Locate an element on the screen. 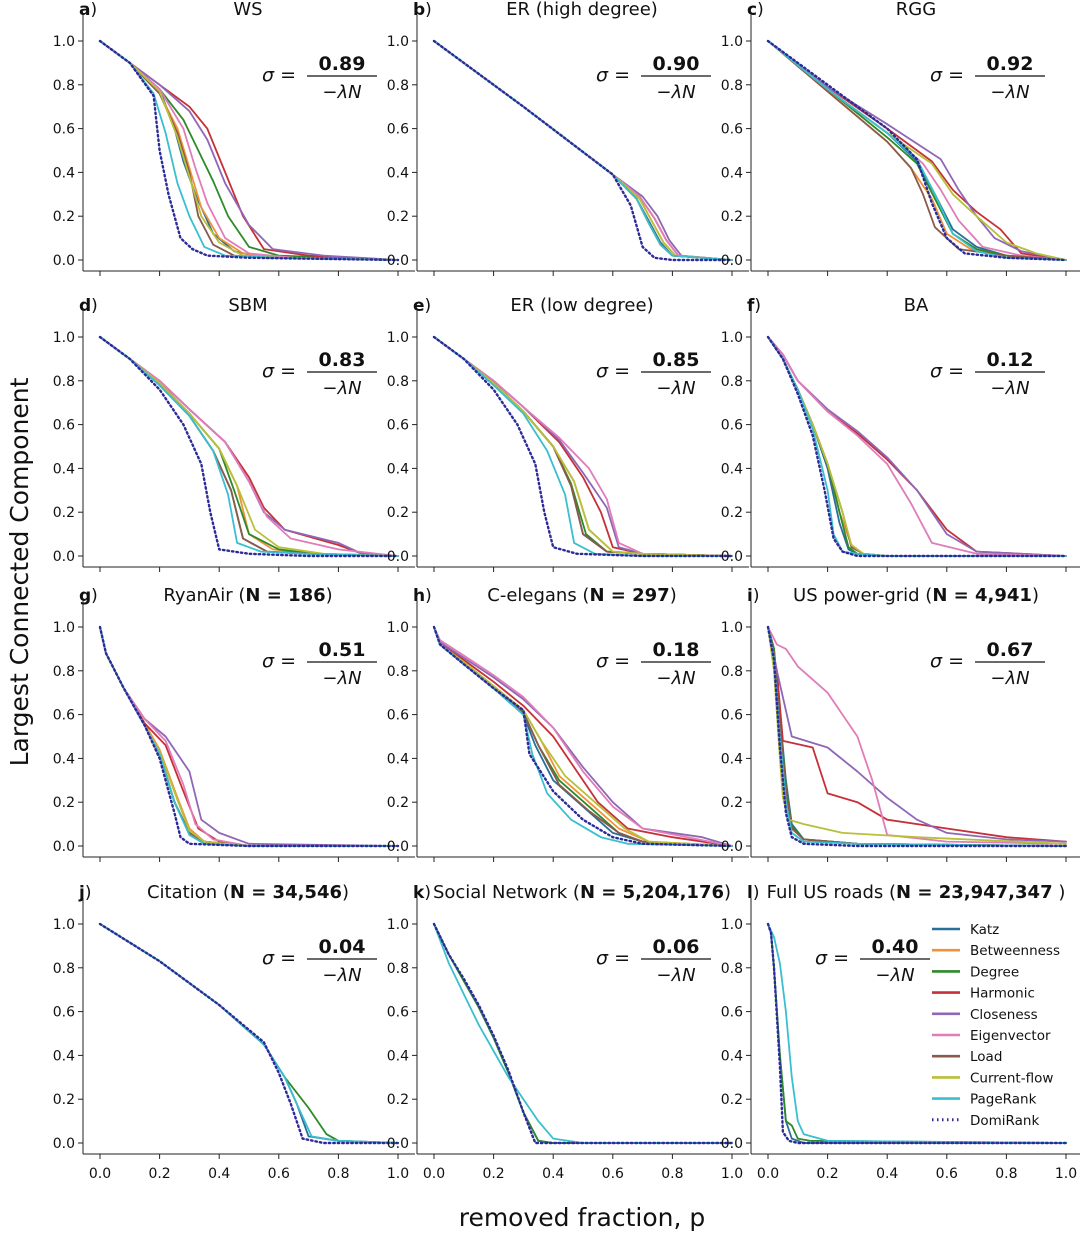  panel-c: 0.0 0.2 0.4 0.6 0.8 1.0c) RGG σ = 0.92 −λN is located at coordinates (900, 138).